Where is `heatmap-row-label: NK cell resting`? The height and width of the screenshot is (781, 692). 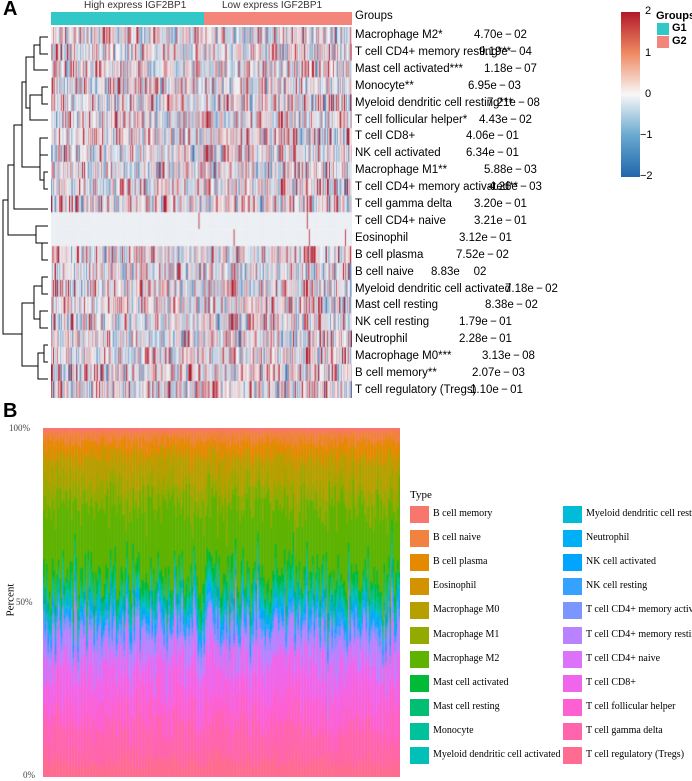
heatmap-row-label: NK cell resting is located at coordinates (392, 322).